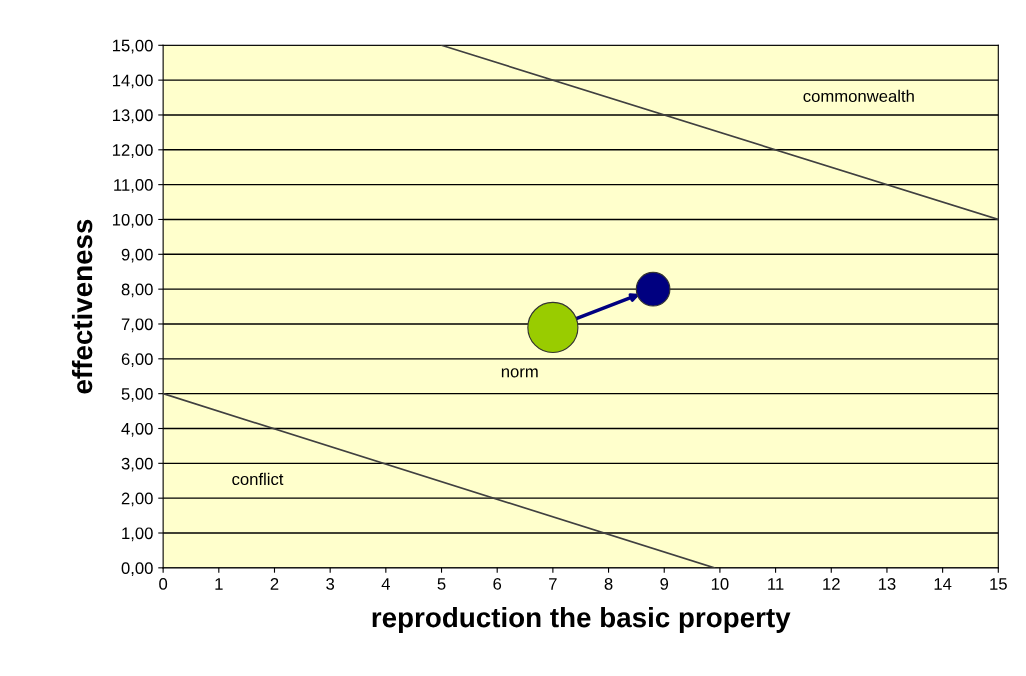 This screenshot has width=1026, height=676. What do you see at coordinates (581, 619) in the screenshot?
I see `x-axis-title: reproduction the basic property` at bounding box center [581, 619].